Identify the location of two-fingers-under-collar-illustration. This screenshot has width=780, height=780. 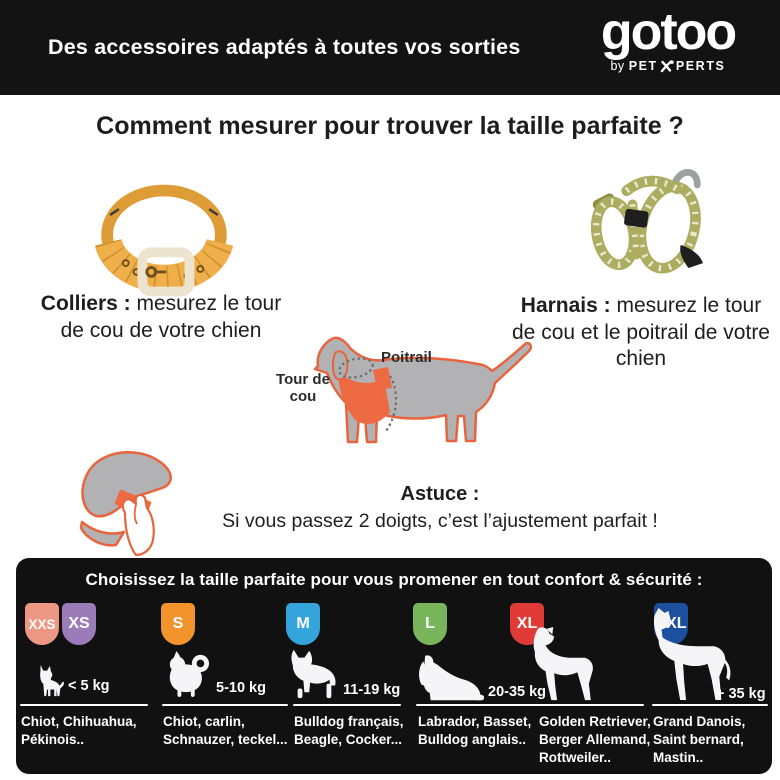
(129, 504).